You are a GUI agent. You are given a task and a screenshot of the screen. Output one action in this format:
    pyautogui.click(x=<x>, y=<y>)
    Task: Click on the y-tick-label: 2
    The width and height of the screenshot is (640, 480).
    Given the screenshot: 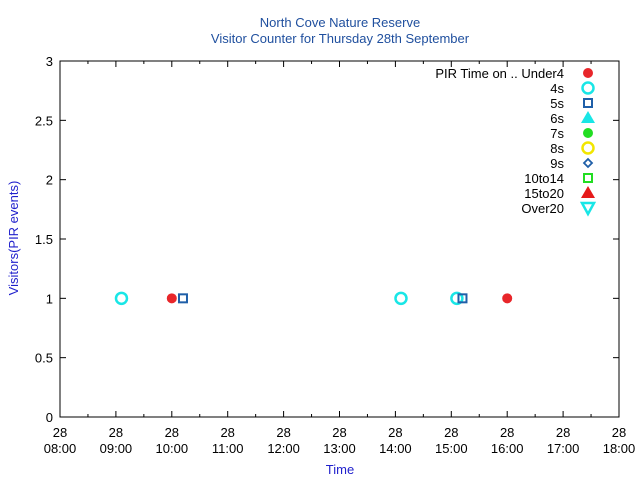 What is the action you would take?
    pyautogui.click(x=49, y=180)
    